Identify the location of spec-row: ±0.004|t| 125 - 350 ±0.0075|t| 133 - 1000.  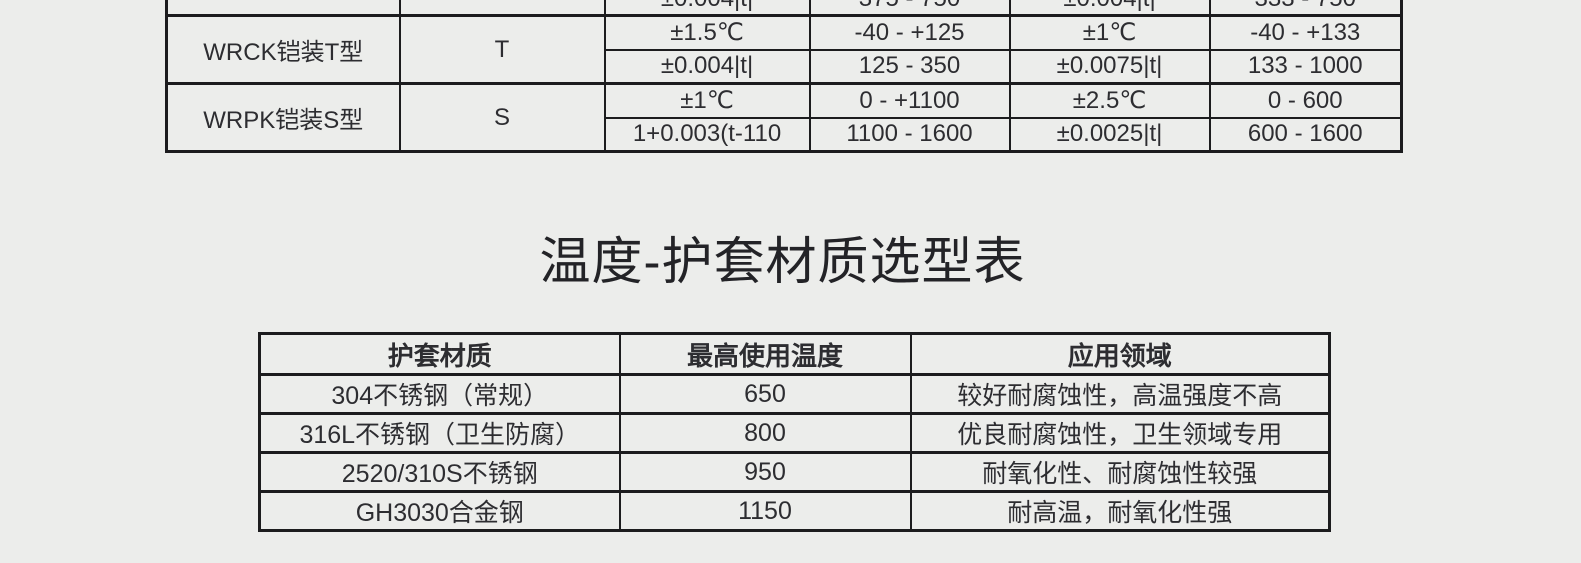
(785, 66).